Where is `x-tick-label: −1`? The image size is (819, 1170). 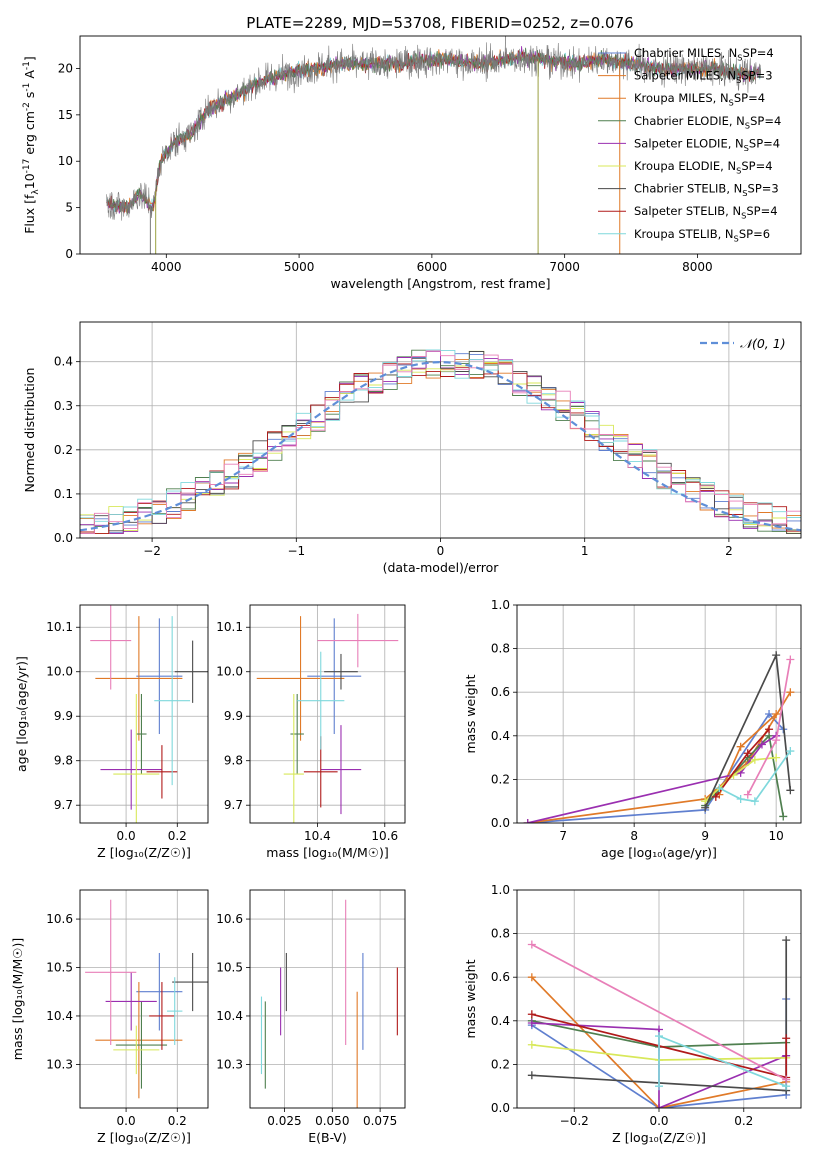 x-tick-label: −1 is located at coordinates (296, 551).